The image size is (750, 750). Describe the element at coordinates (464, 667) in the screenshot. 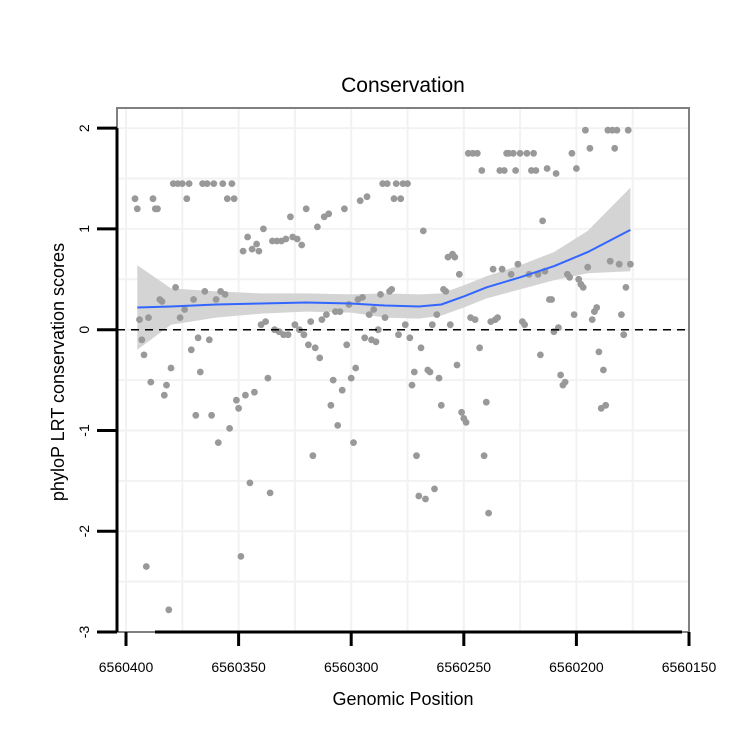

I see `x-tick-label: 6560250` at that location.